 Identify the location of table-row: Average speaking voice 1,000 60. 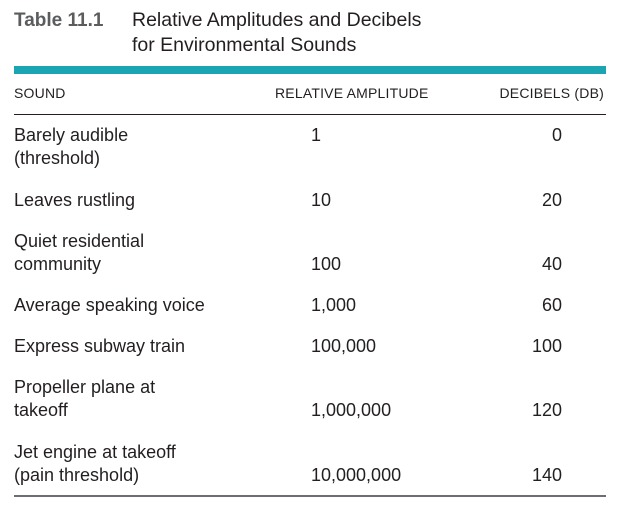
(310, 305).